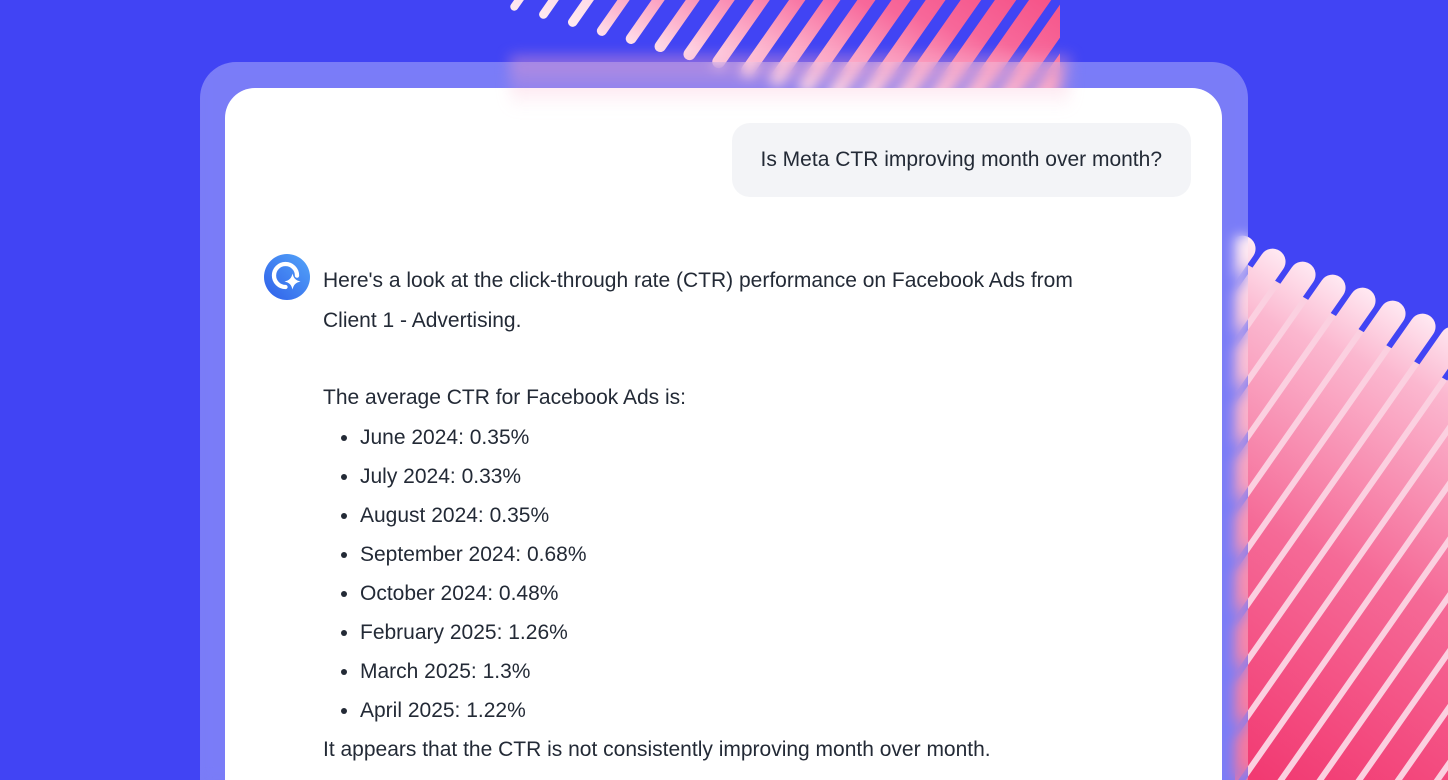  Describe the element at coordinates (726, 710) in the screenshot. I see `list-item: April 2025: 1.22%` at that location.